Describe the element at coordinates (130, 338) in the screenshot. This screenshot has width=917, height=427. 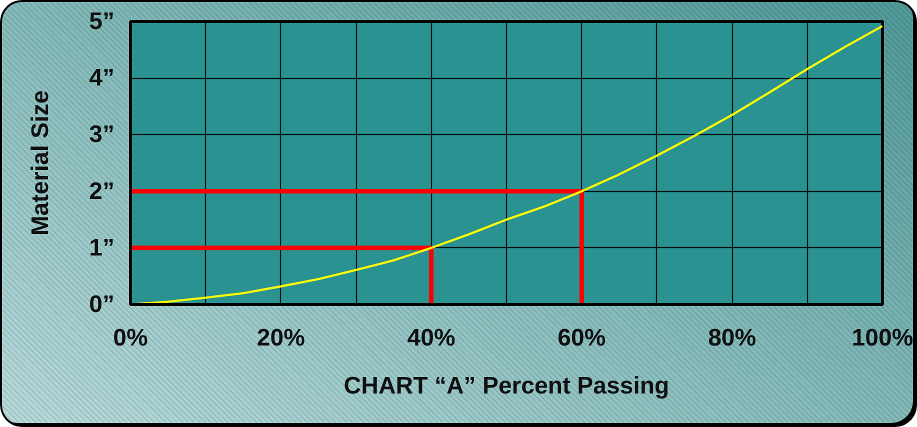
I see `x-tick-label: 0%` at that location.